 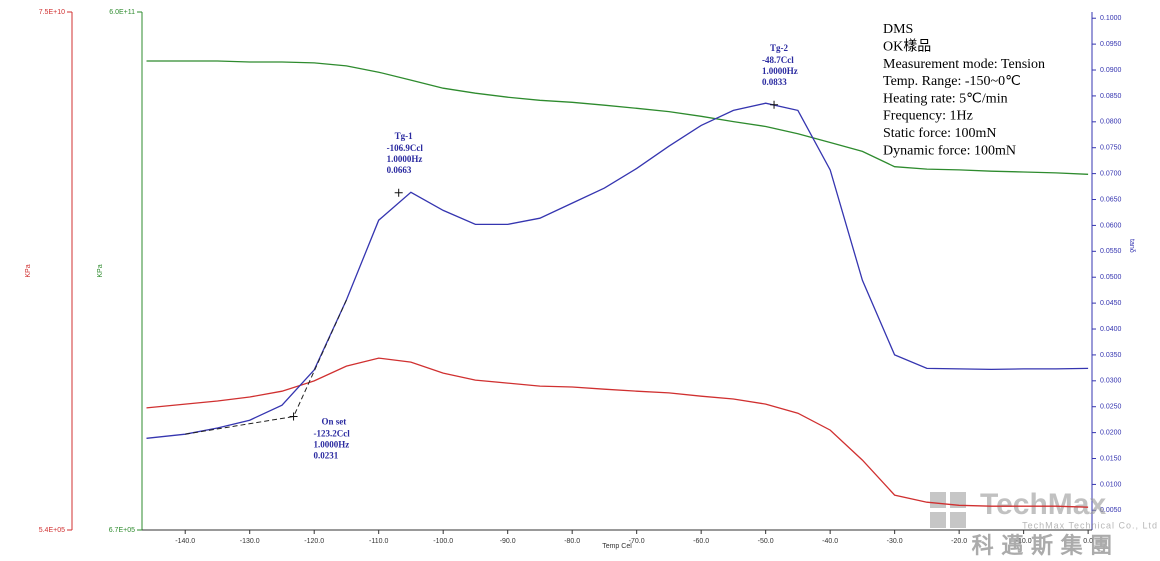 What do you see at coordinates (1111, 484) in the screenshot?
I see `y2-tick-label: 0.0100` at bounding box center [1111, 484].